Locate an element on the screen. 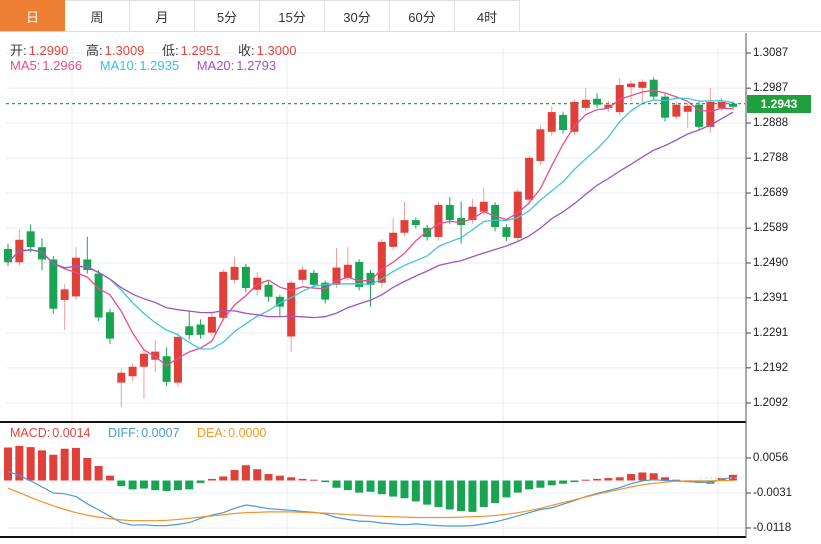 This screenshot has width=821, height=544. close-label: 收: is located at coordinates (246, 50).